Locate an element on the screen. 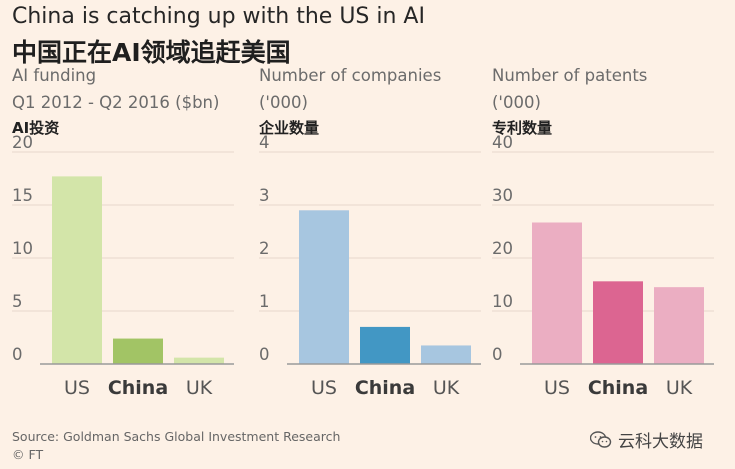 The width and height of the screenshot is (735, 469). chart-title-chinese: 中国正在AI领域追赶美国 is located at coordinates (151, 52).